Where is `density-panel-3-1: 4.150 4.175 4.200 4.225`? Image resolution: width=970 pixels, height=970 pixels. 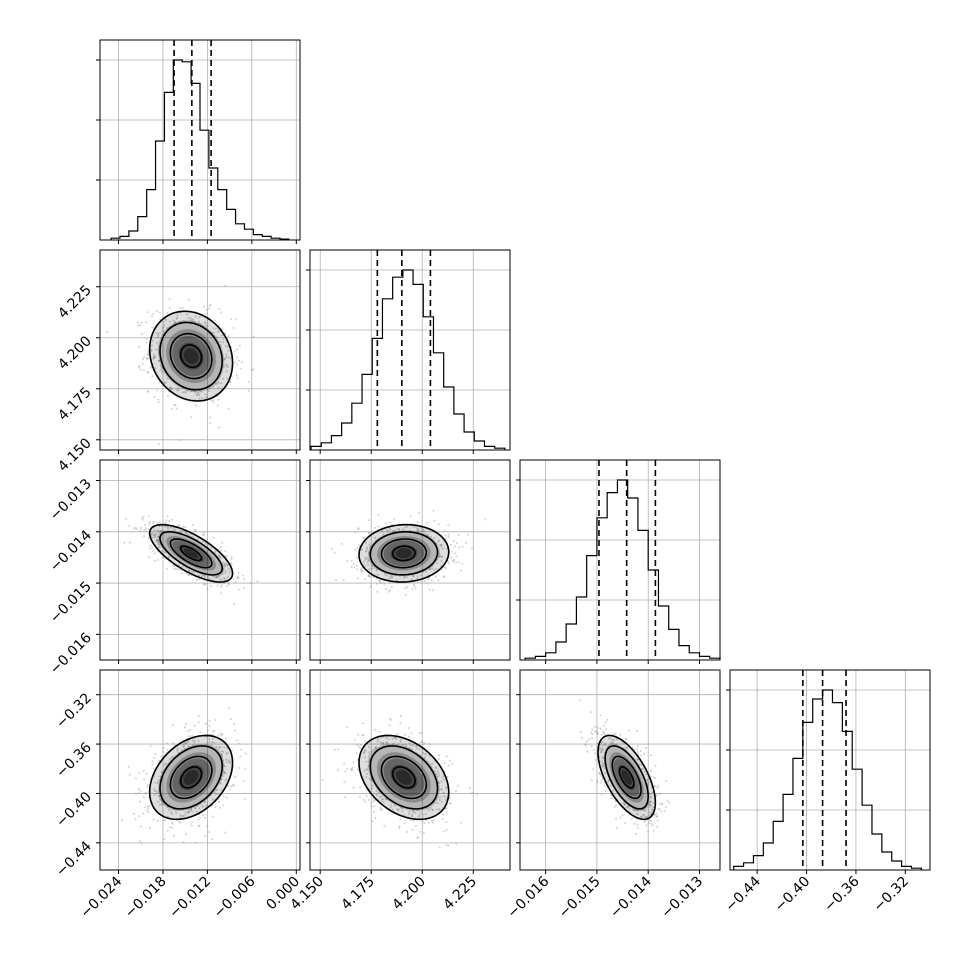 density-panel-3-1: 4.150 4.175 4.200 4.225 is located at coordinates (399, 791).